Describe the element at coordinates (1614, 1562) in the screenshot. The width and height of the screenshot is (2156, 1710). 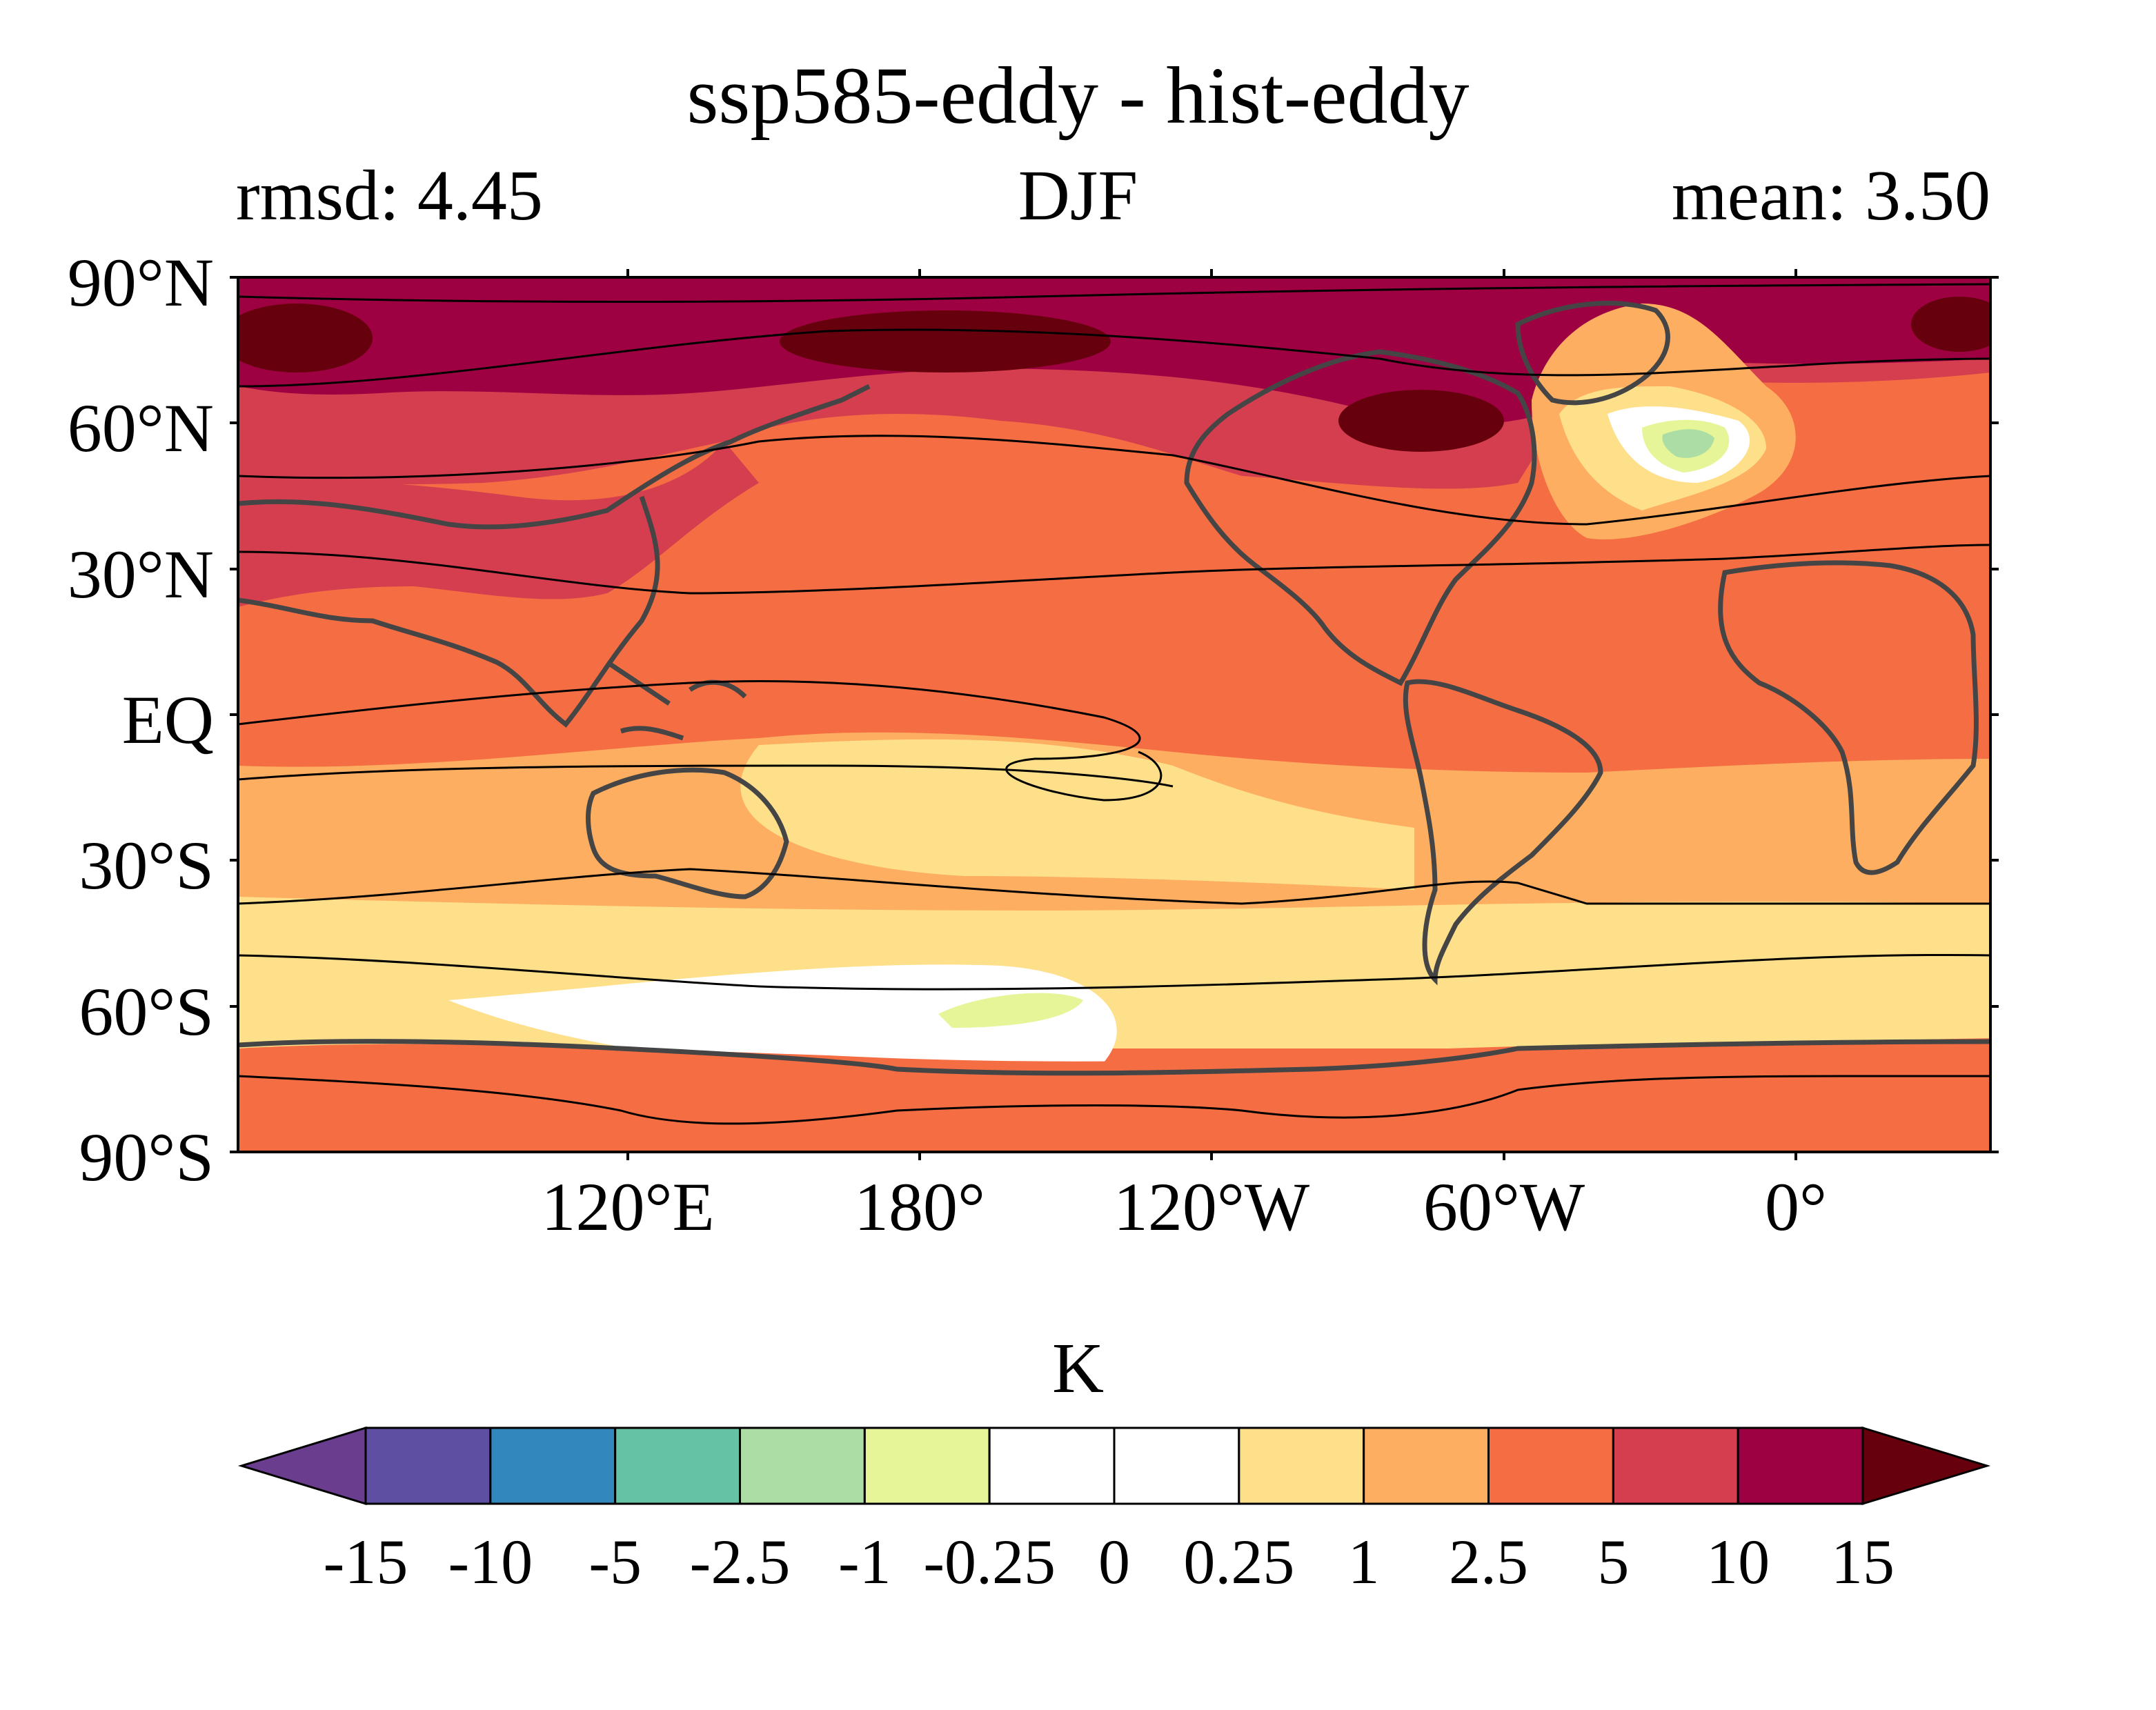
I see `colorbar-tick-label: 5` at that location.